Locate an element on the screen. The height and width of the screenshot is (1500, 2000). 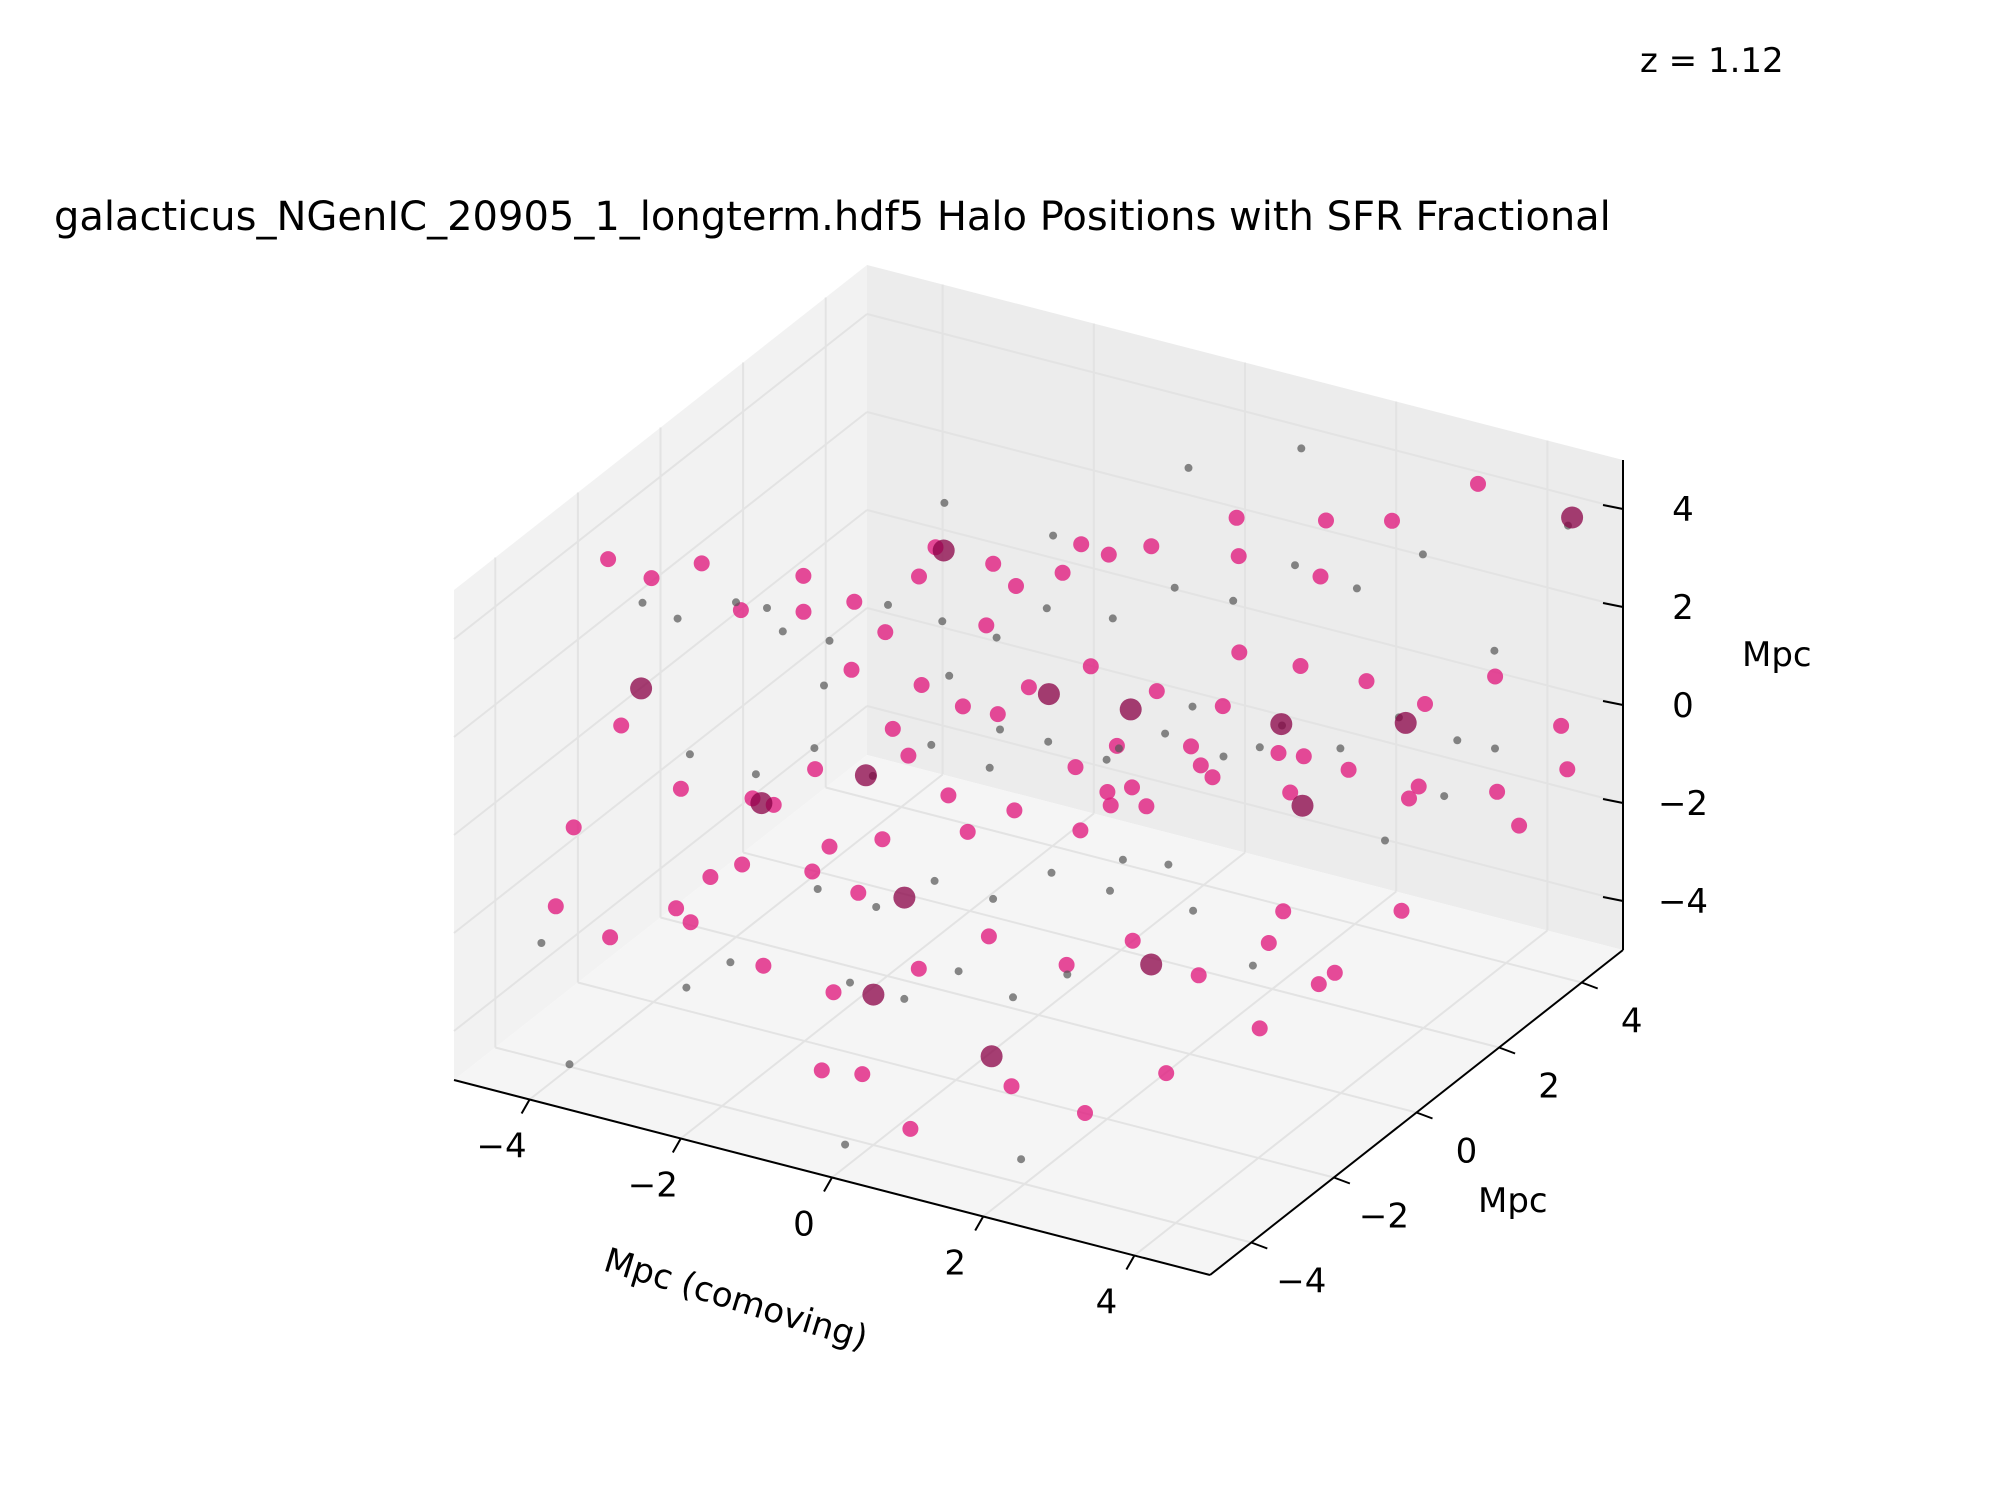
y-axis-label: Mpc is located at coordinates (1513, 1201).